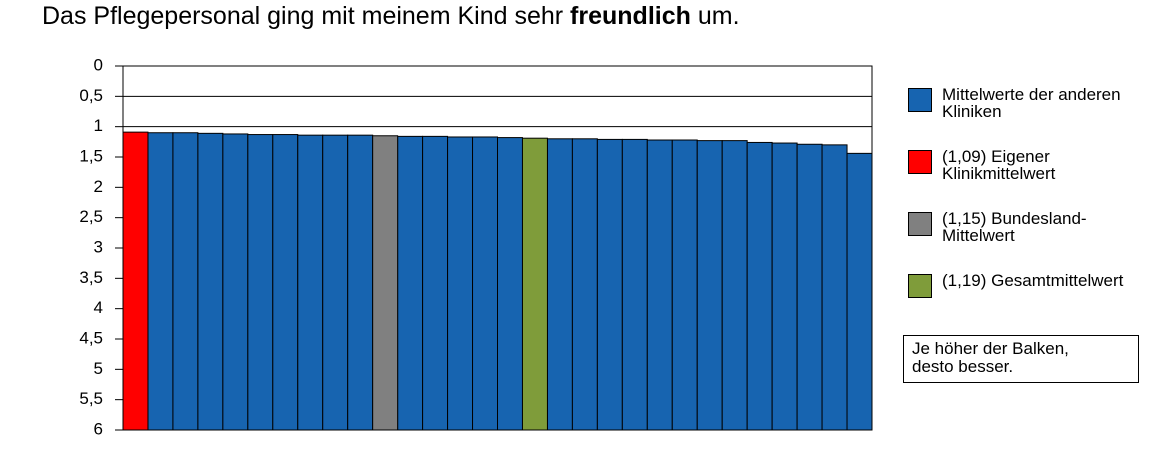  I want to click on y-tick-label: 3,5, so click(91, 277).